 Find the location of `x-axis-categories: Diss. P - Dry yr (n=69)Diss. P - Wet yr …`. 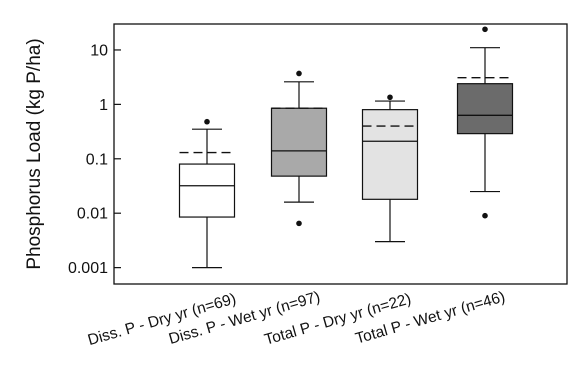

x-axis-categories: Diss. P - Dry yr (n=69)Diss. P - Wet yr … is located at coordinates (296, 319).